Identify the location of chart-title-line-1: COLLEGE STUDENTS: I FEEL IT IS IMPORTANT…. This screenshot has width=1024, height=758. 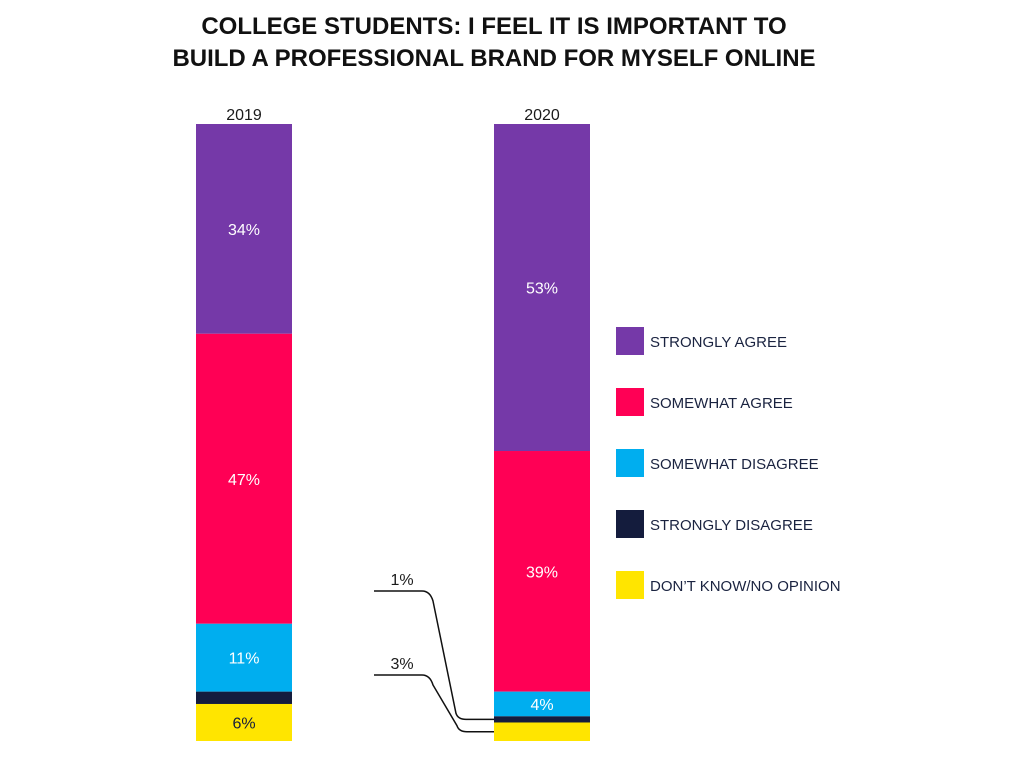
(493, 26).